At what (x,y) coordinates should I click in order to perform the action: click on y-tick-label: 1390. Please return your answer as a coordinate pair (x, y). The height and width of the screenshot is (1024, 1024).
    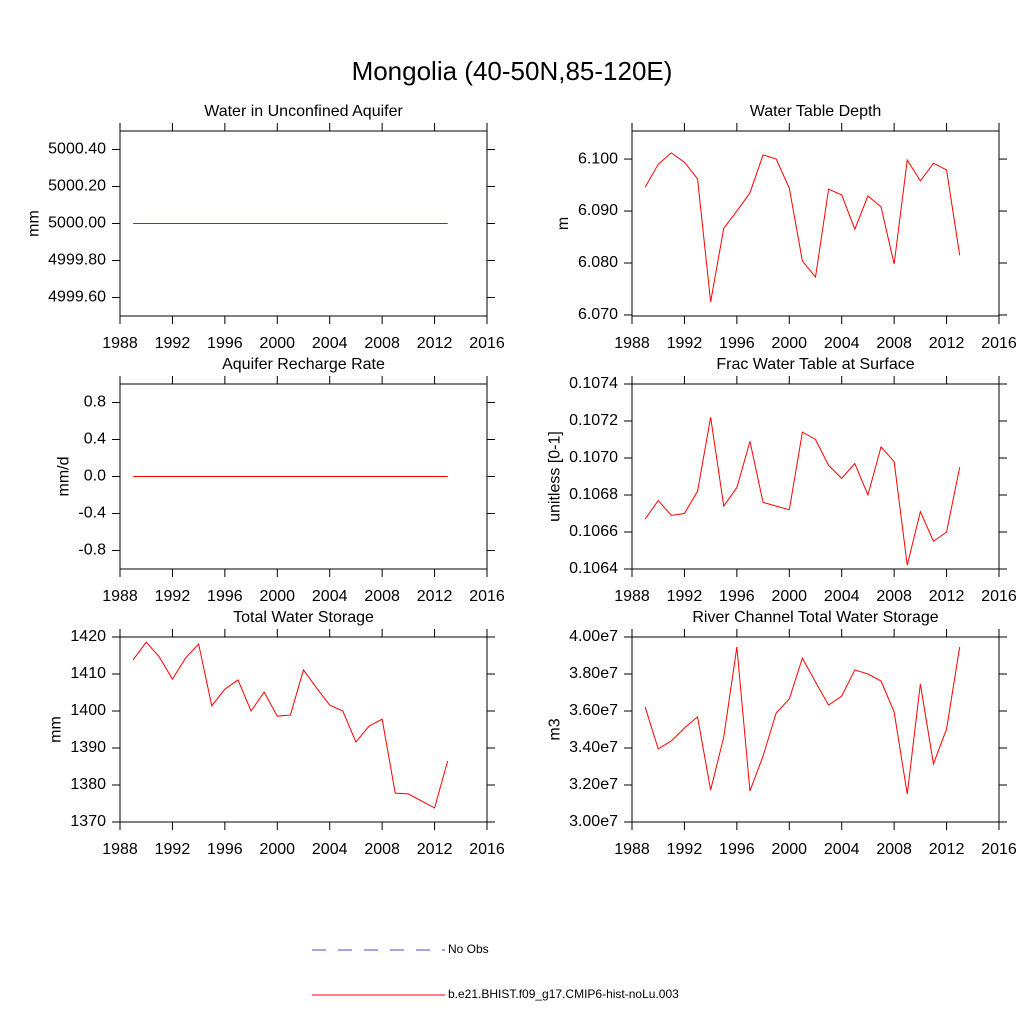
    Looking at the image, I should click on (88, 747).